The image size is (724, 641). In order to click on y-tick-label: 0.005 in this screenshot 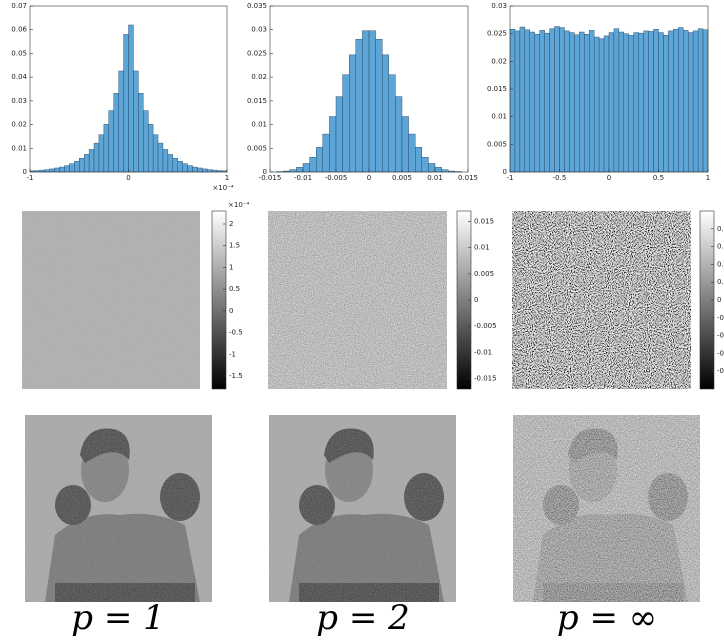, I will do `click(257, 148)`.